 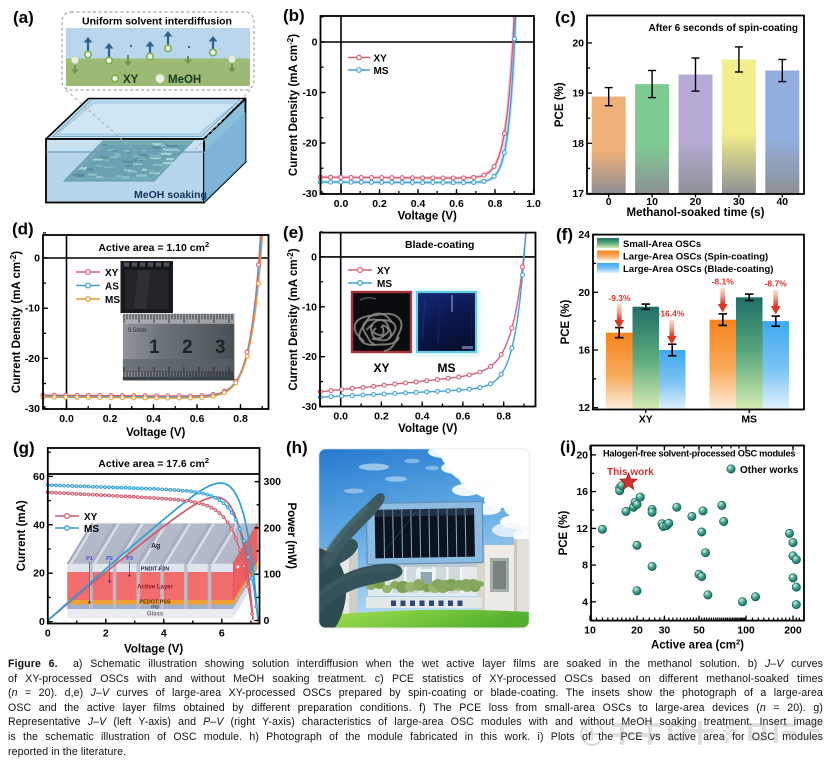 What do you see at coordinates (22, 535) in the screenshot?
I see `svg-text: Current (mA)` at bounding box center [22, 535].